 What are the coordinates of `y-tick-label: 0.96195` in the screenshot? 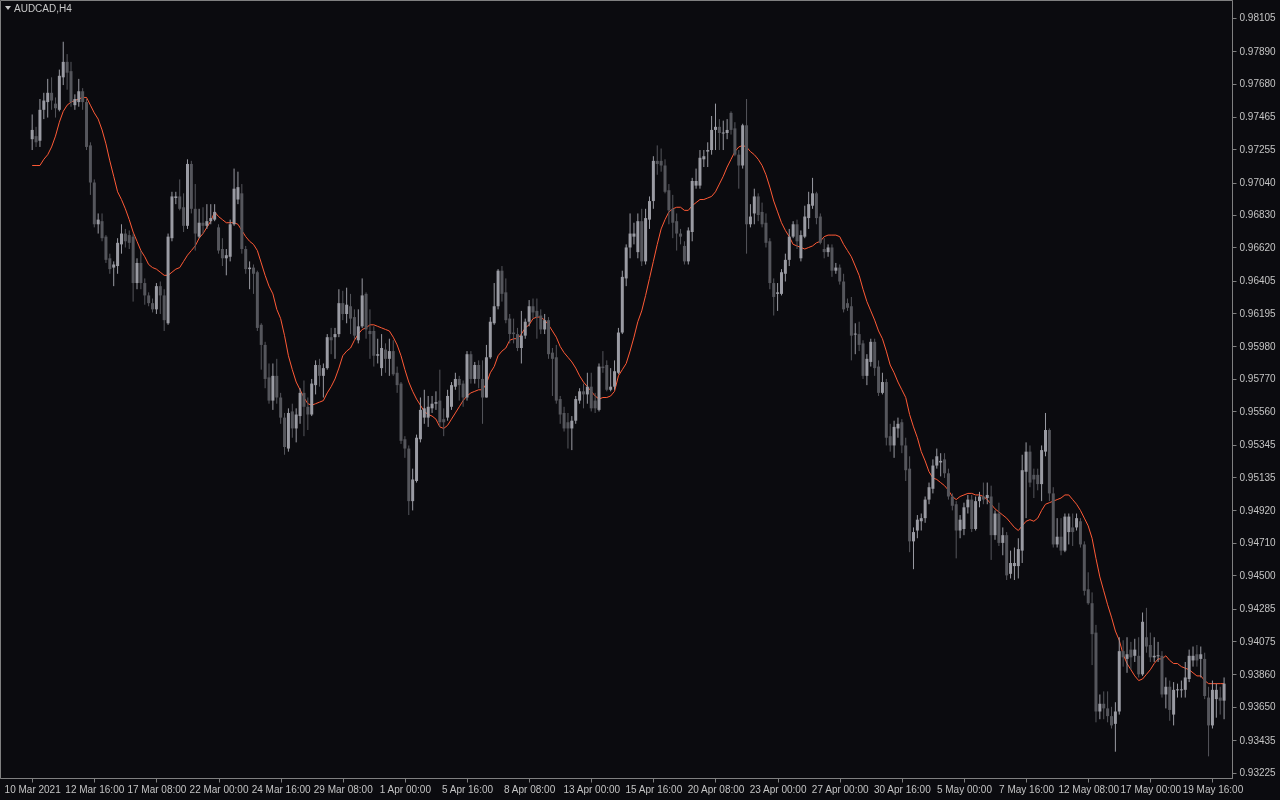 It's located at (1258, 313).